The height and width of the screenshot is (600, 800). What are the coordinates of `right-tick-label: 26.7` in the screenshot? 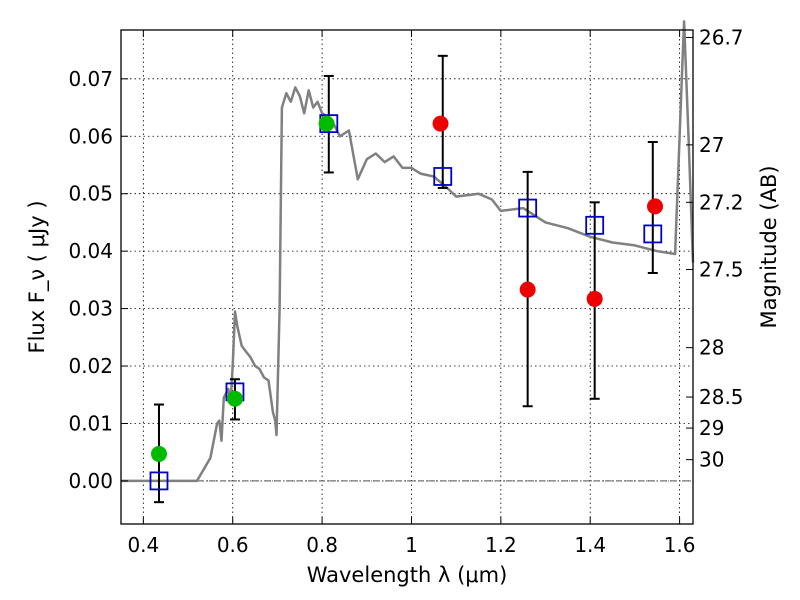 It's located at (721, 37).